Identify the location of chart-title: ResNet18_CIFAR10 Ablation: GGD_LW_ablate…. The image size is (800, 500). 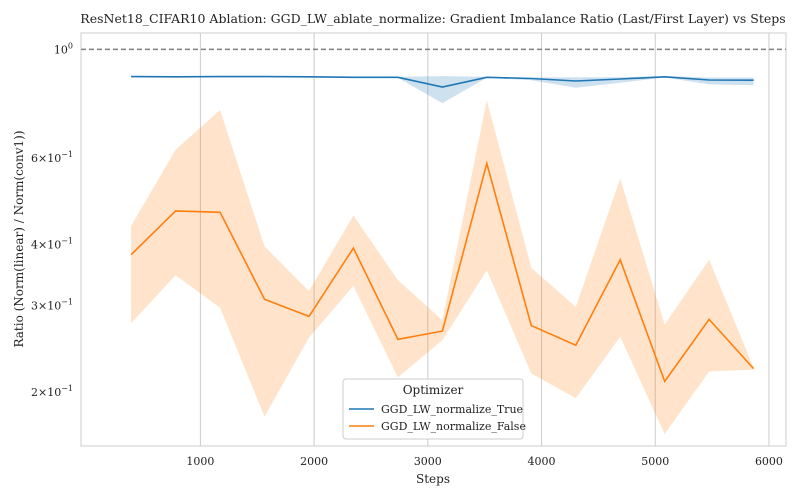
(432, 18).